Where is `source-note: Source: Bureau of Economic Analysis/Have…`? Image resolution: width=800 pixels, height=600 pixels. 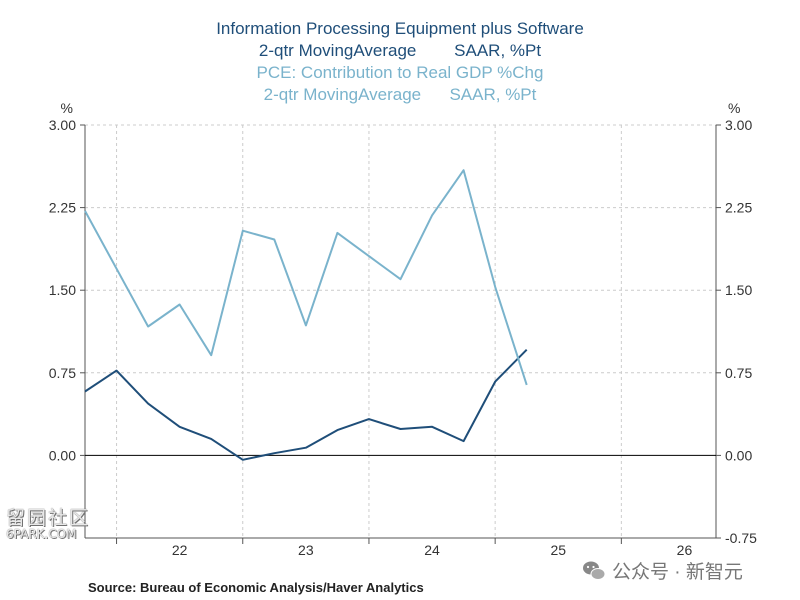
source-note: Source: Bureau of Economic Analysis/Have… is located at coordinates (256, 587).